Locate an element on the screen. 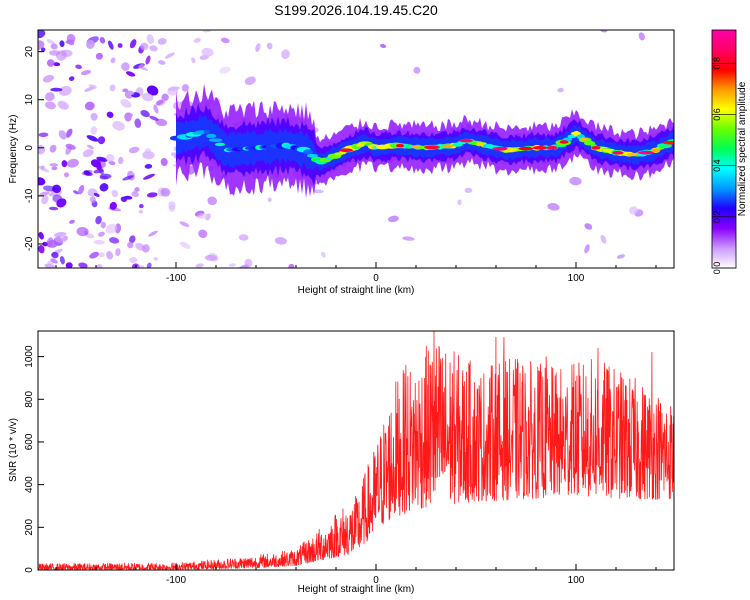  spectrogram-x-ticks: -100 0 100 is located at coordinates (356, 273).